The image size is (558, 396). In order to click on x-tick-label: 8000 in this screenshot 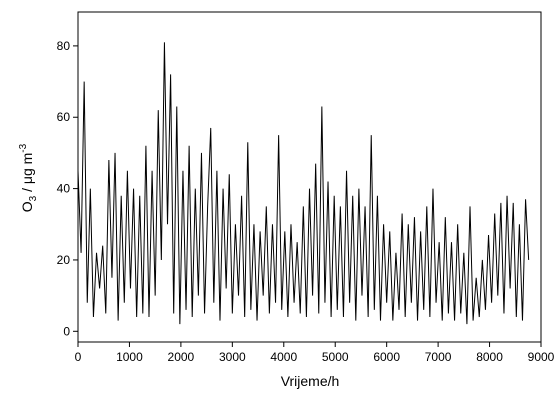, I will do `click(489, 357)`.